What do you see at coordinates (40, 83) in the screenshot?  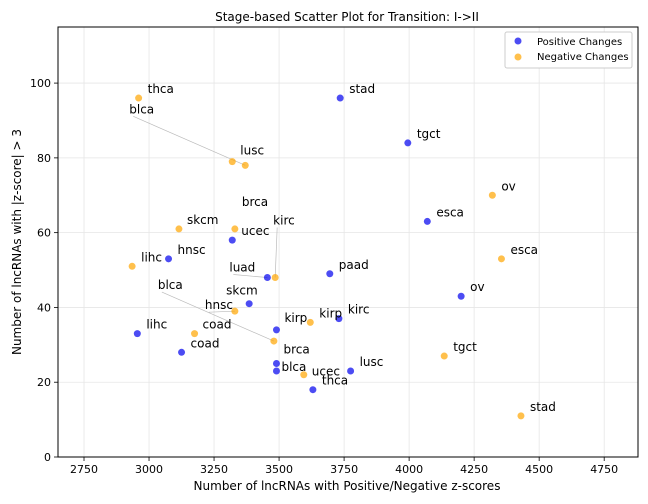 I see `y-tick-label: 100` at bounding box center [40, 83].